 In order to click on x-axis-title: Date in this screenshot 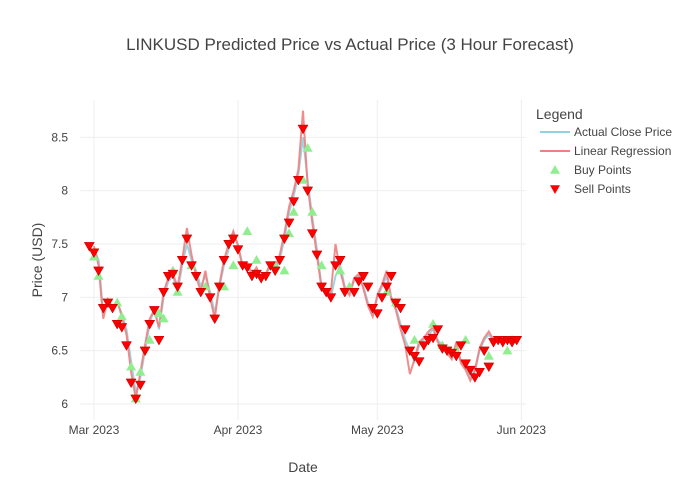, I will do `click(303, 467)`.